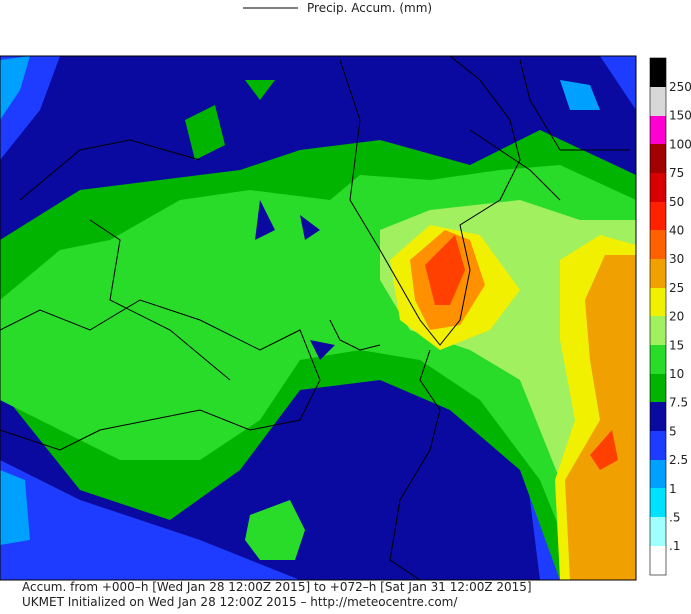  What do you see at coordinates (680, 87) in the screenshot?
I see `colorbar-label: 250` at bounding box center [680, 87].